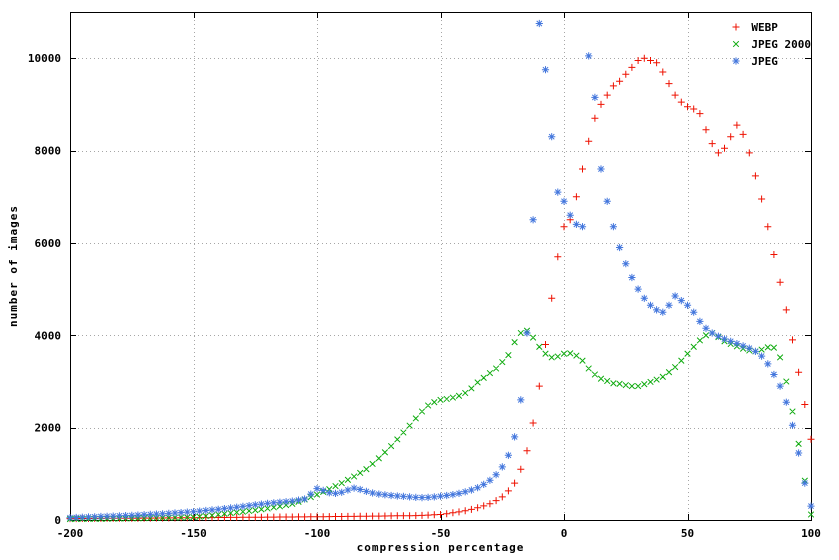 This screenshot has height=560, width=839. I want to click on y-tick-label: 2000, so click(48, 428).